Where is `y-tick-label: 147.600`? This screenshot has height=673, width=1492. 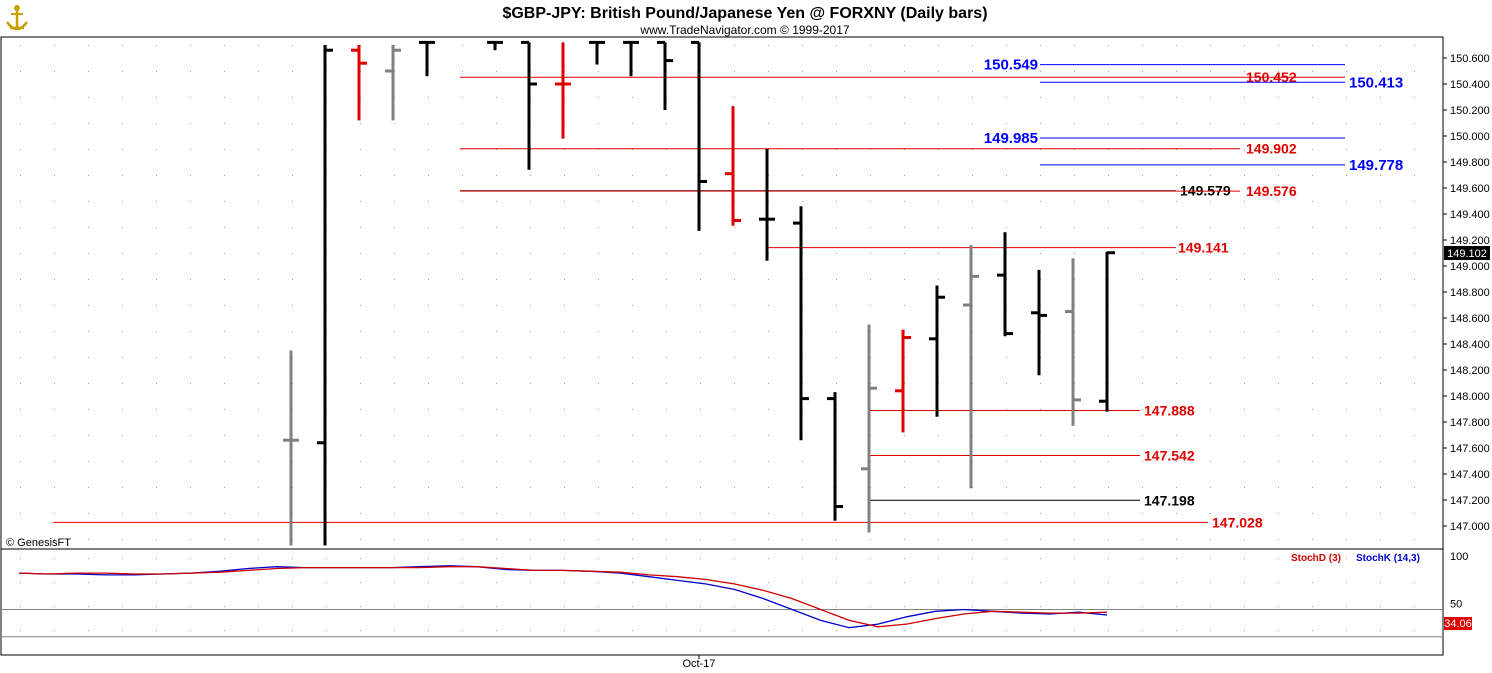 y-tick-label: 147.600 is located at coordinates (1470, 449).